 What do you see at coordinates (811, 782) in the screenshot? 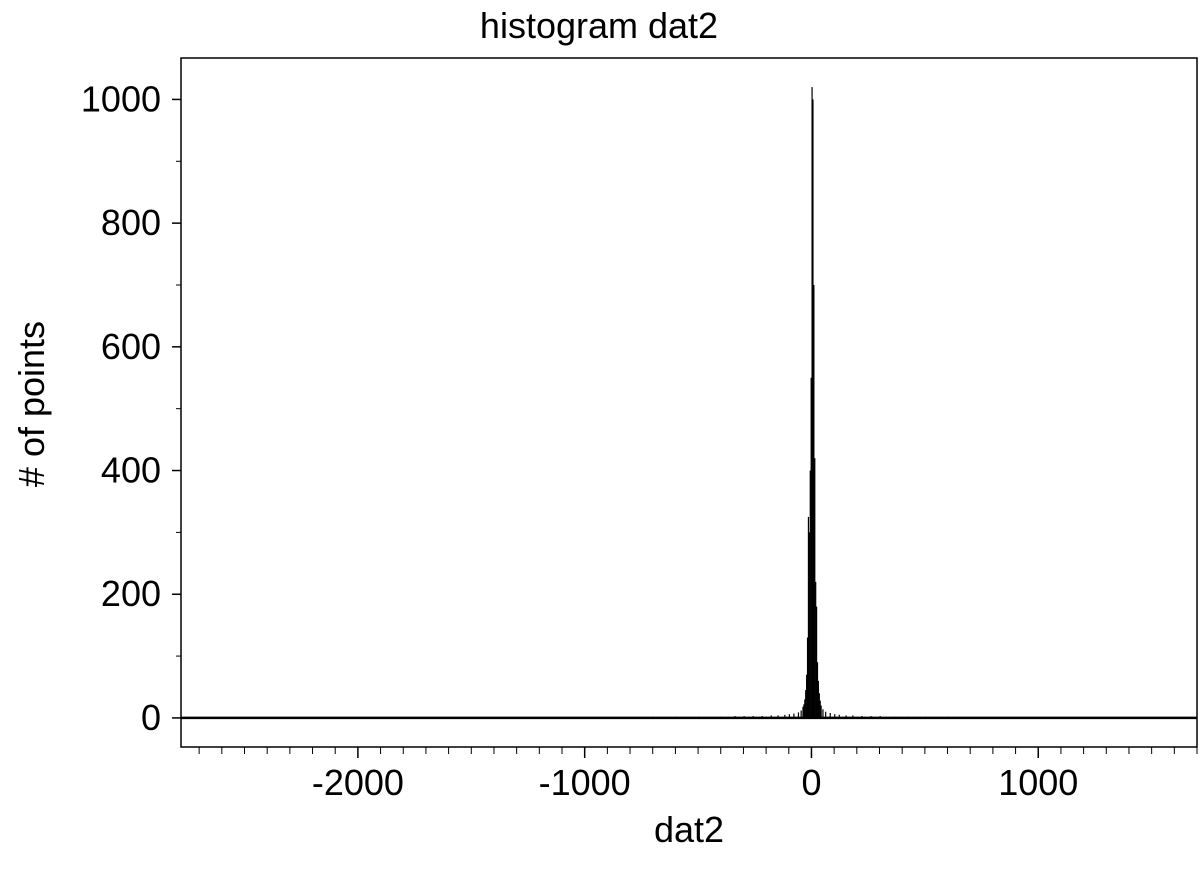
I see `x-tick-label: 0` at bounding box center [811, 782].